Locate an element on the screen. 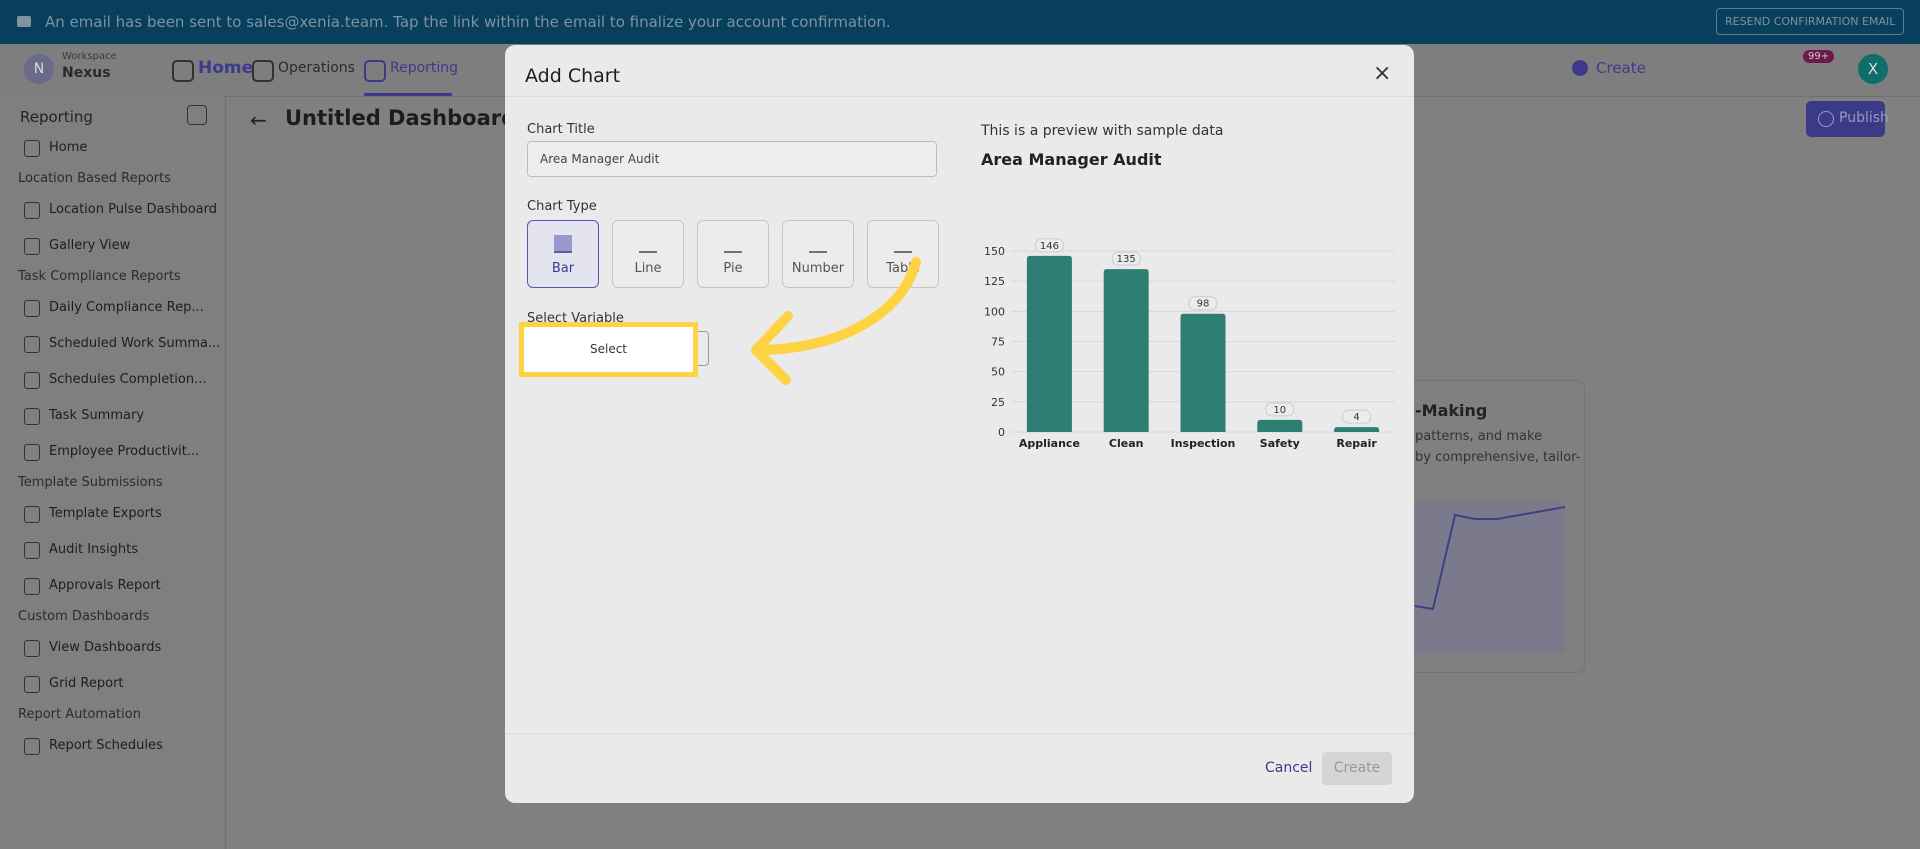 Image resolution: width=1920 pixels, height=849 pixels. x-tick-label: Safety is located at coordinates (1280, 443).